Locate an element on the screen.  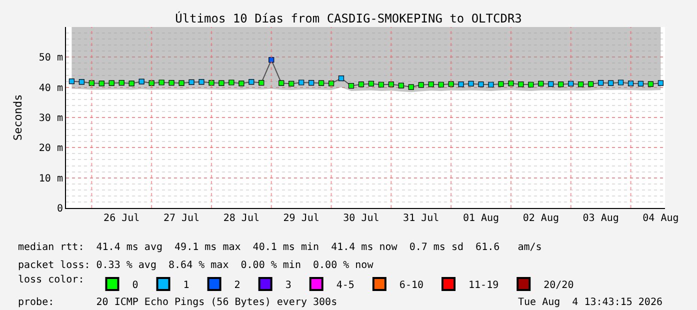
legend-label: 2 is located at coordinates (237, 285).